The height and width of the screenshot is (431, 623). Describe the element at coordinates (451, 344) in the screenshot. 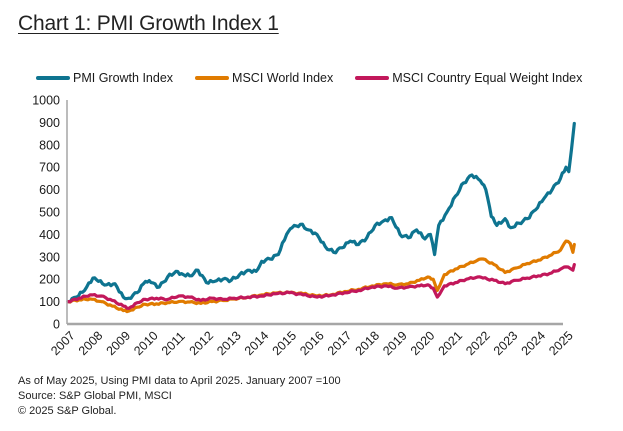

I see `x-tick-label: 2021` at that location.